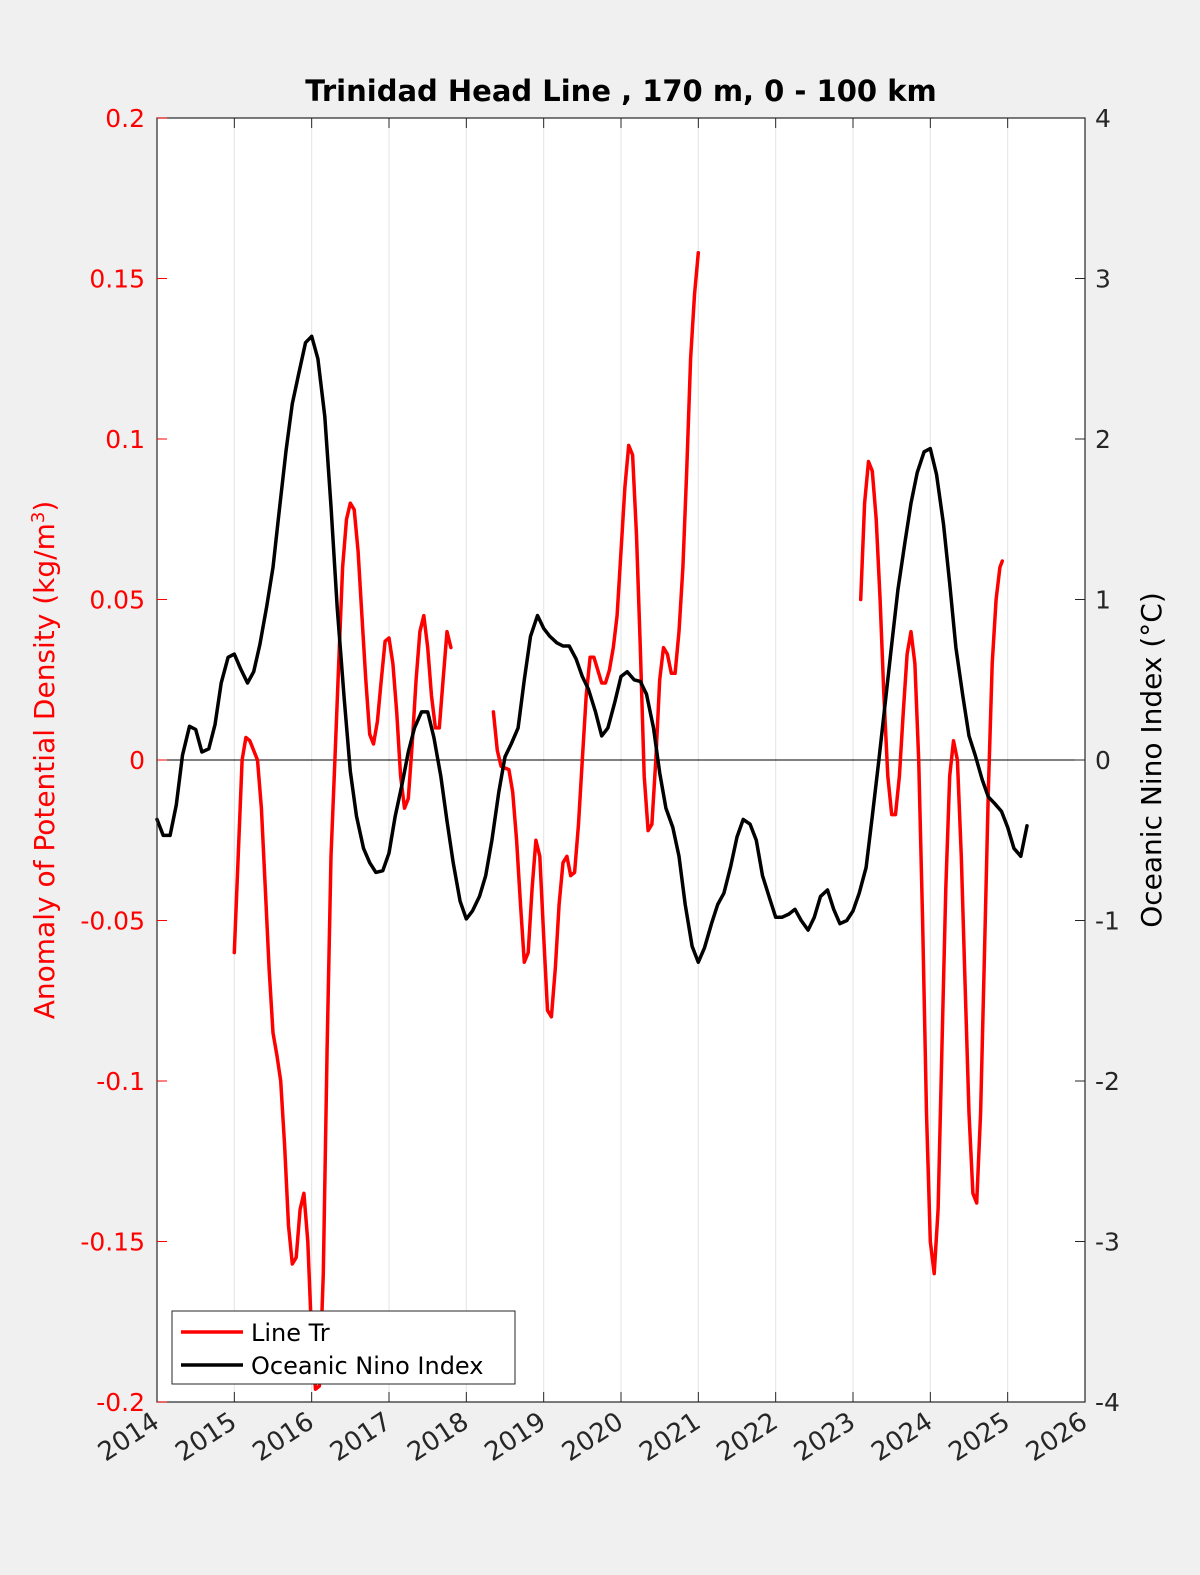 The height and width of the screenshot is (1575, 1200). I want to click on legend: Line Tr Oceanic Nino Index, so click(343, 1347).